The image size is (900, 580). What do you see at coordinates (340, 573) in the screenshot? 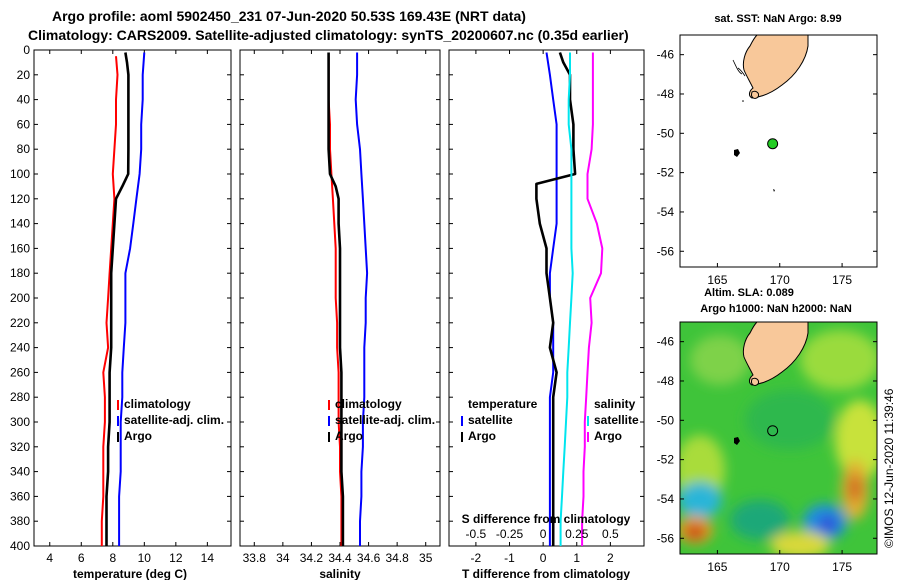
I see `salinity-axis-label: salinity` at bounding box center [340, 573].